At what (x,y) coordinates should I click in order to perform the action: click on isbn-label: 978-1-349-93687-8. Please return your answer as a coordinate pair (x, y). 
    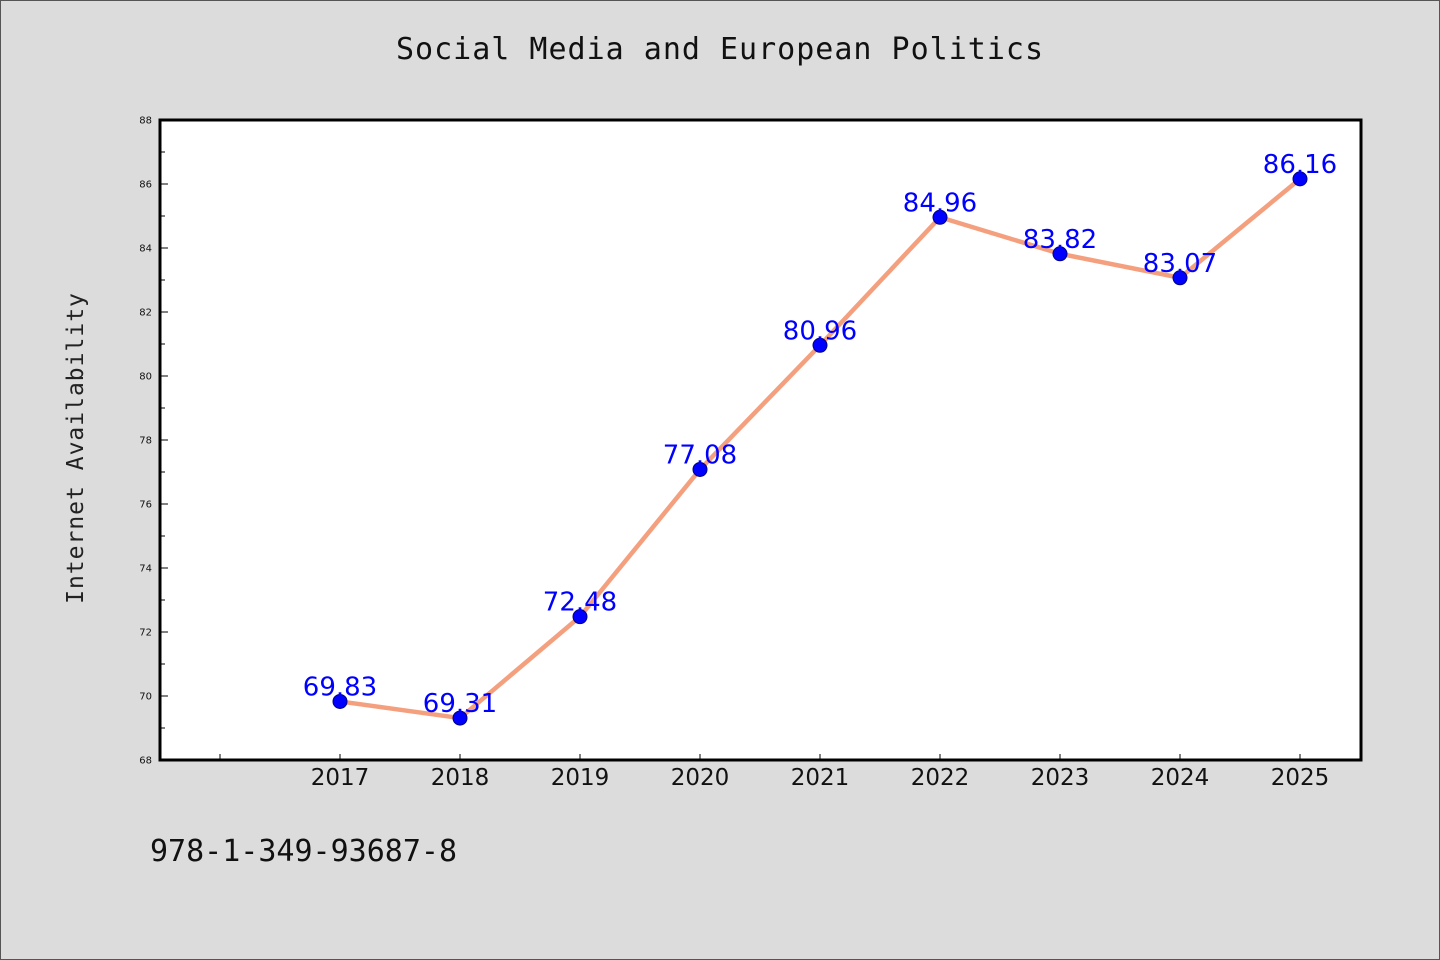
    Looking at the image, I should click on (304, 851).